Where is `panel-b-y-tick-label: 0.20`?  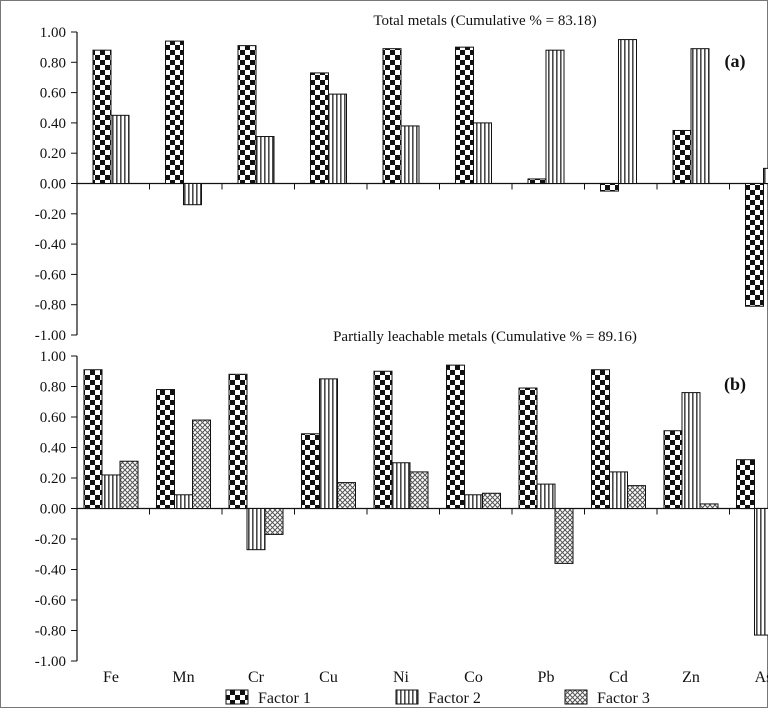 panel-b-y-tick-label: 0.20 is located at coordinates (53, 479).